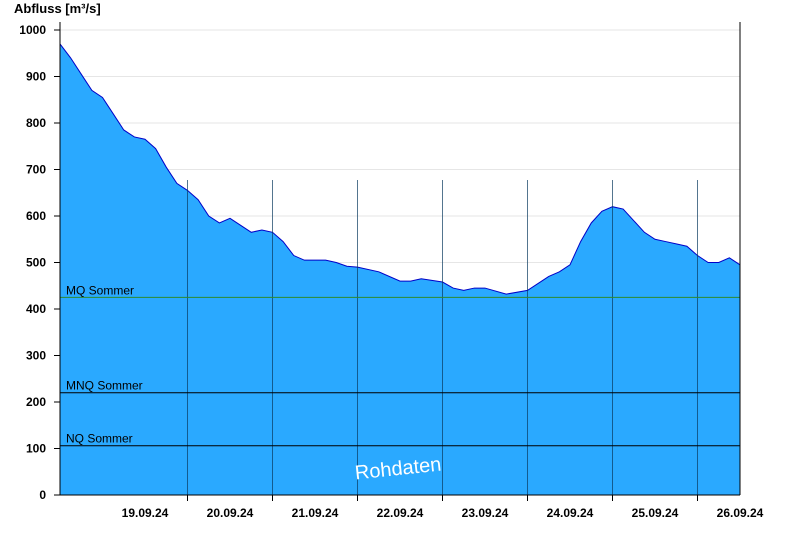 Image resolution: width=800 pixels, height=550 pixels. What do you see at coordinates (315, 513) in the screenshot?
I see `x-tick-label: 21.09.24` at bounding box center [315, 513].